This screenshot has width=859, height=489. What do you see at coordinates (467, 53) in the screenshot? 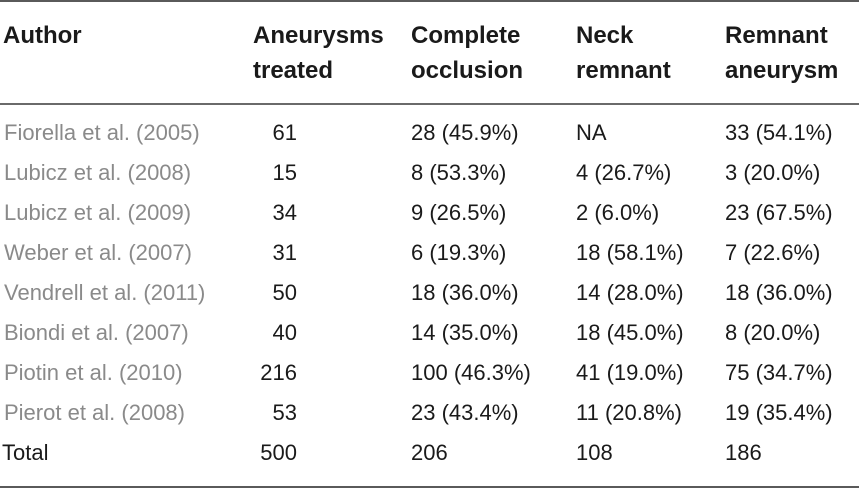
I see `header-complete-occlusion: Complete occlusion` at bounding box center [467, 53].